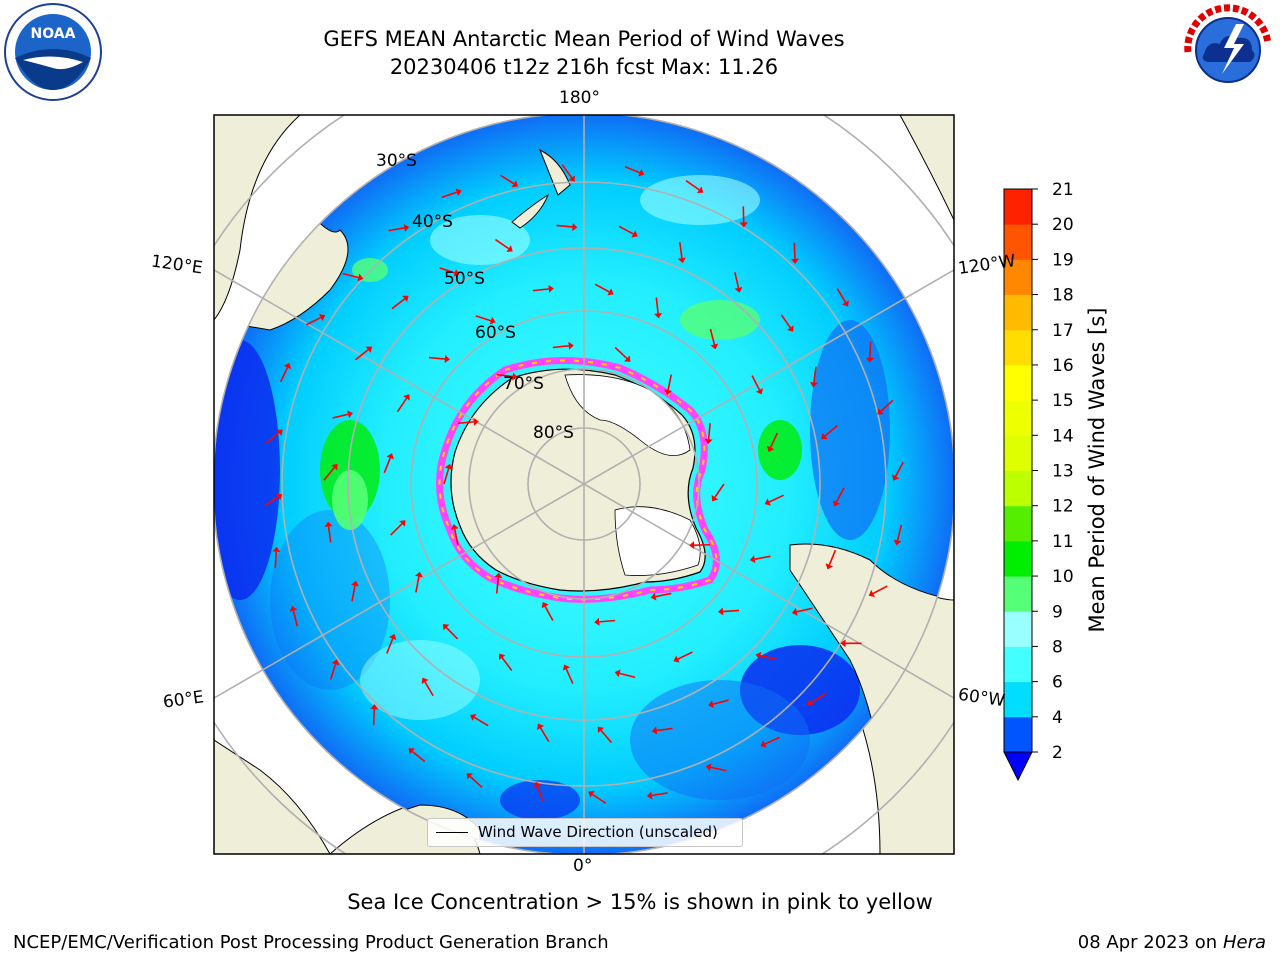 The height and width of the screenshot is (960, 1280). I want to click on lat-label-30s: 30°S, so click(396, 161).